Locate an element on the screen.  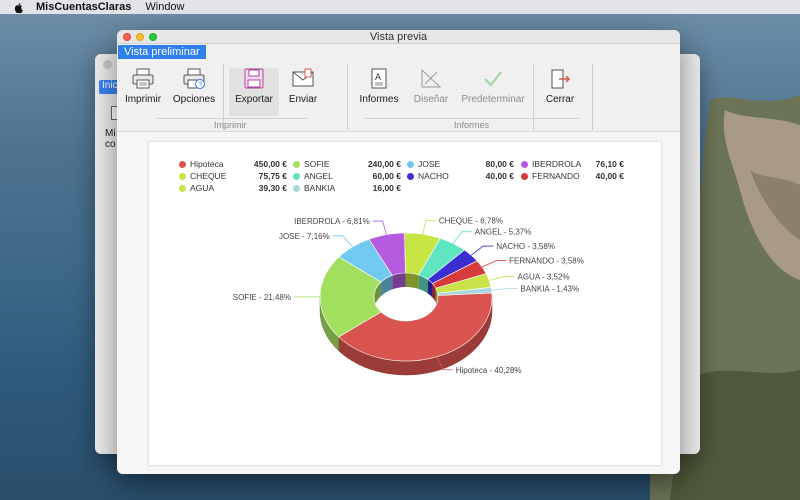
opciones-label: Opciones is located at coordinates (194, 99).